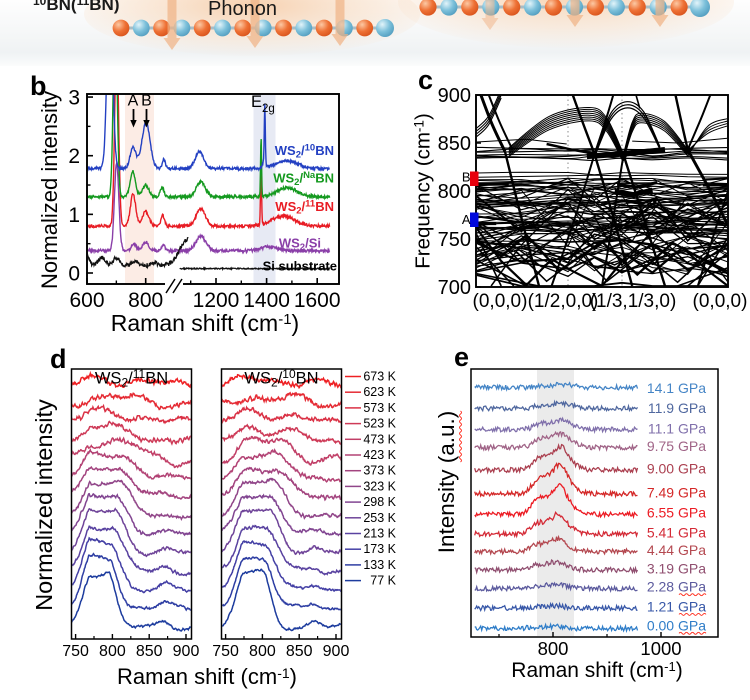  I want to click on svg-text: 77 K, so click(383, 581).